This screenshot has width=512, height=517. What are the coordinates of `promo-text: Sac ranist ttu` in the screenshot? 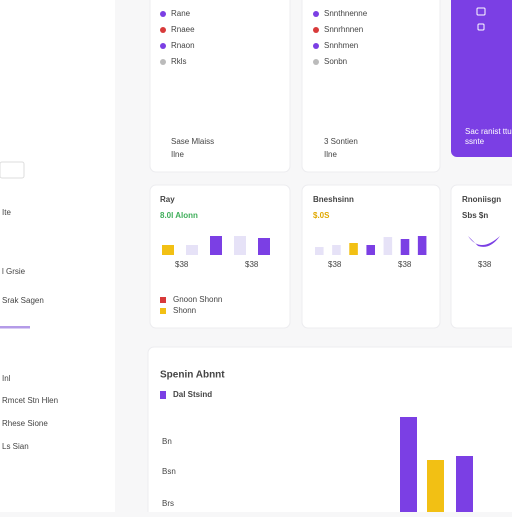 It's located at (488, 131).